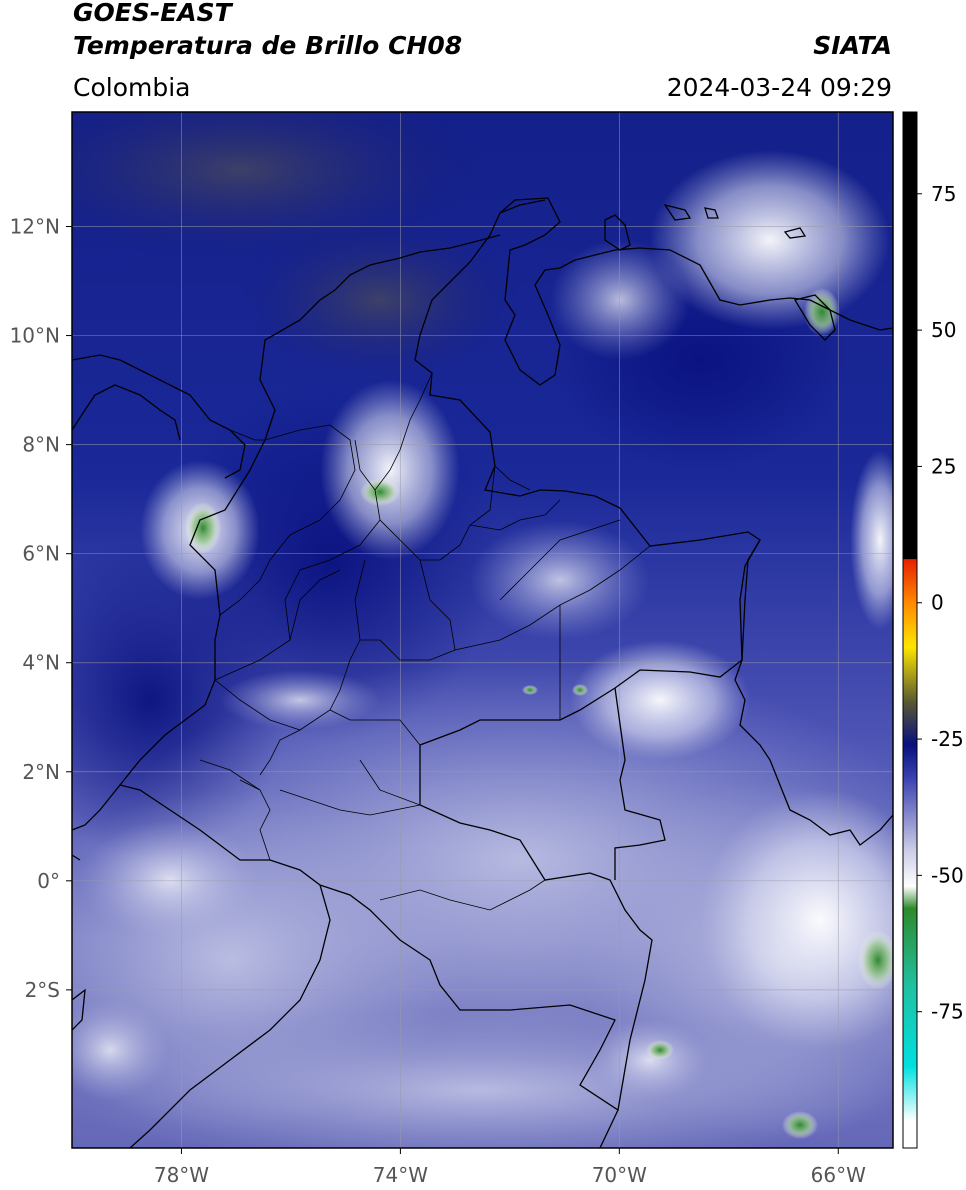 The width and height of the screenshot is (966, 1190). What do you see at coordinates (268, 45) in the screenshot?
I see `product-title: Temperatura de Brillo CH08` at bounding box center [268, 45].